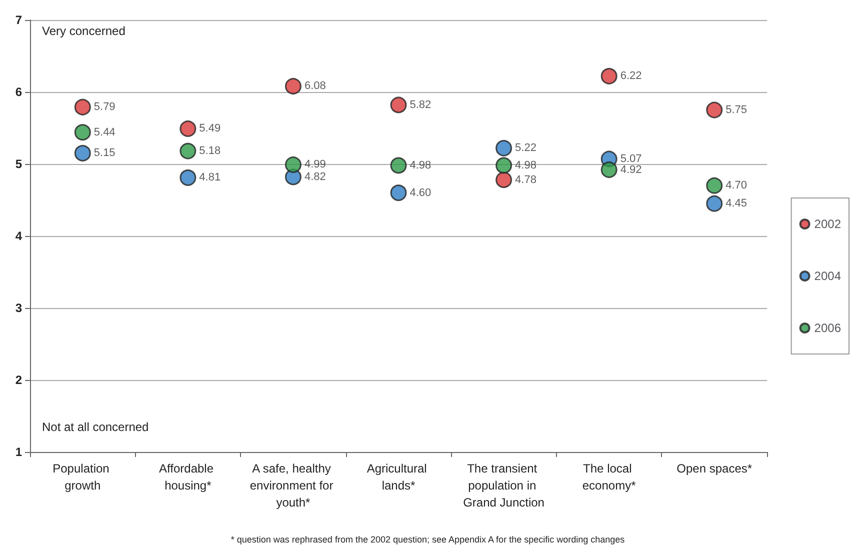  What do you see at coordinates (293, 486) in the screenshot?
I see `x-tick-label: A safe, healthy environment for youth*` at bounding box center [293, 486].